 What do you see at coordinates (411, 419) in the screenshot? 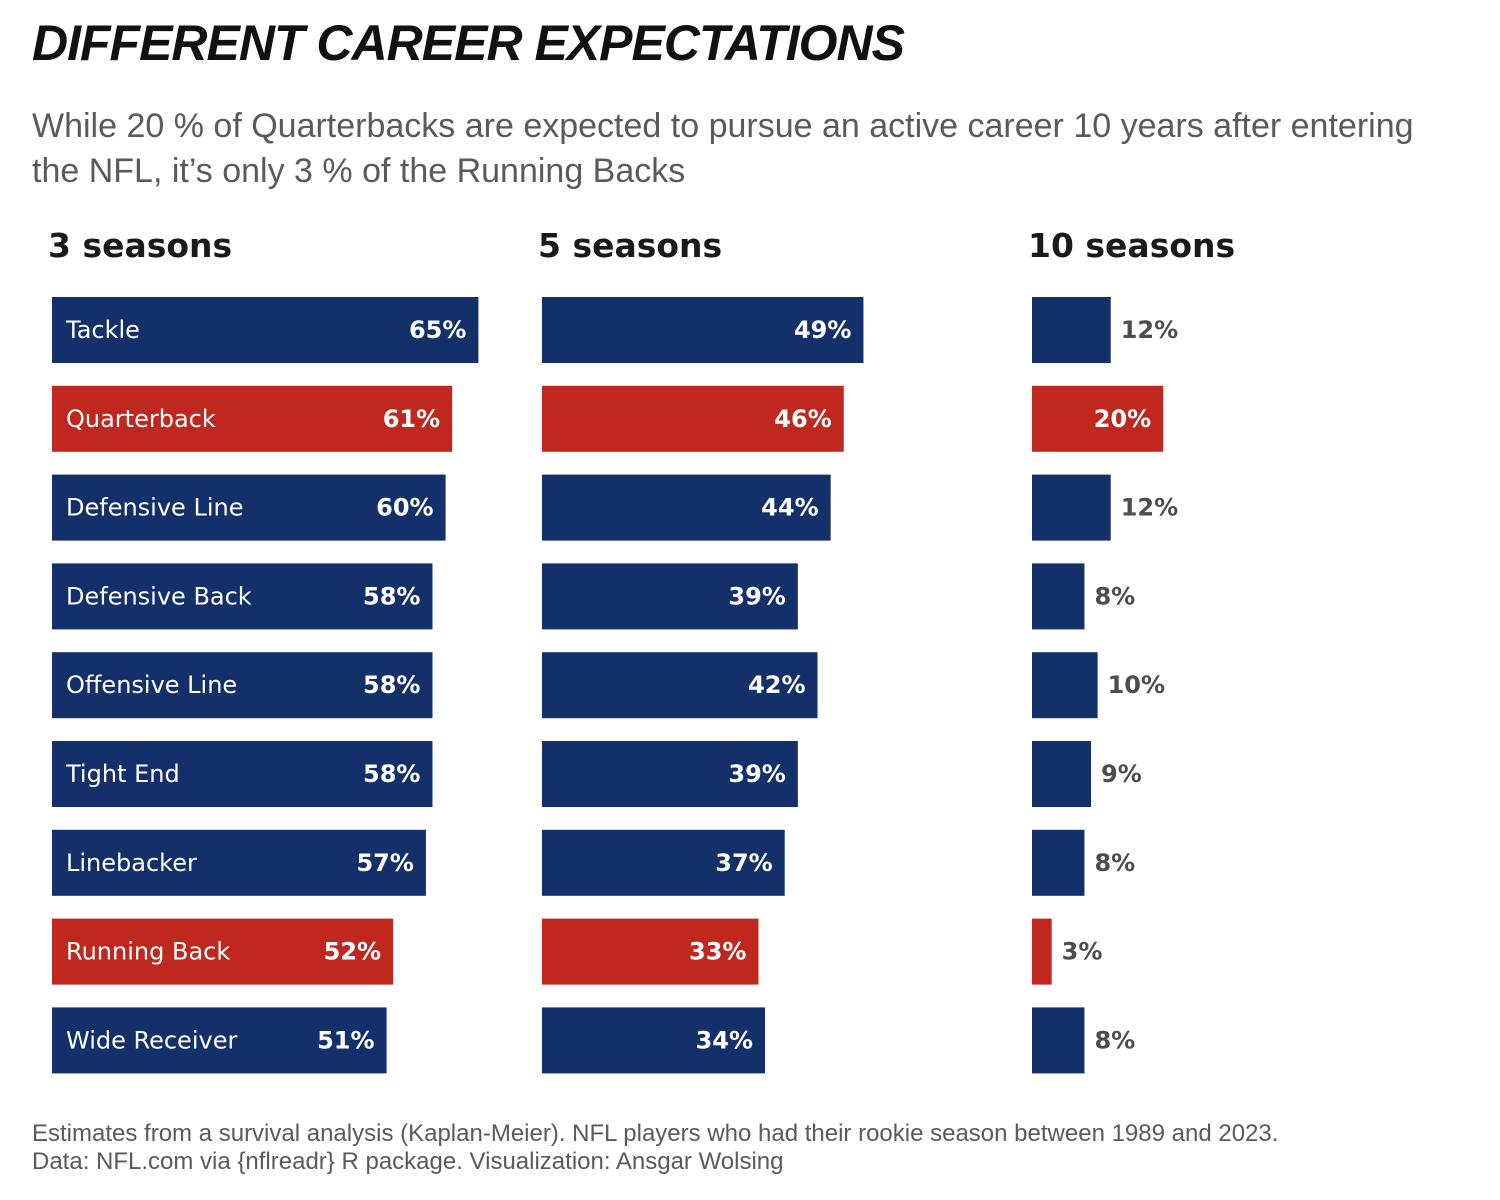
I see `value-label: 61%` at bounding box center [411, 419].